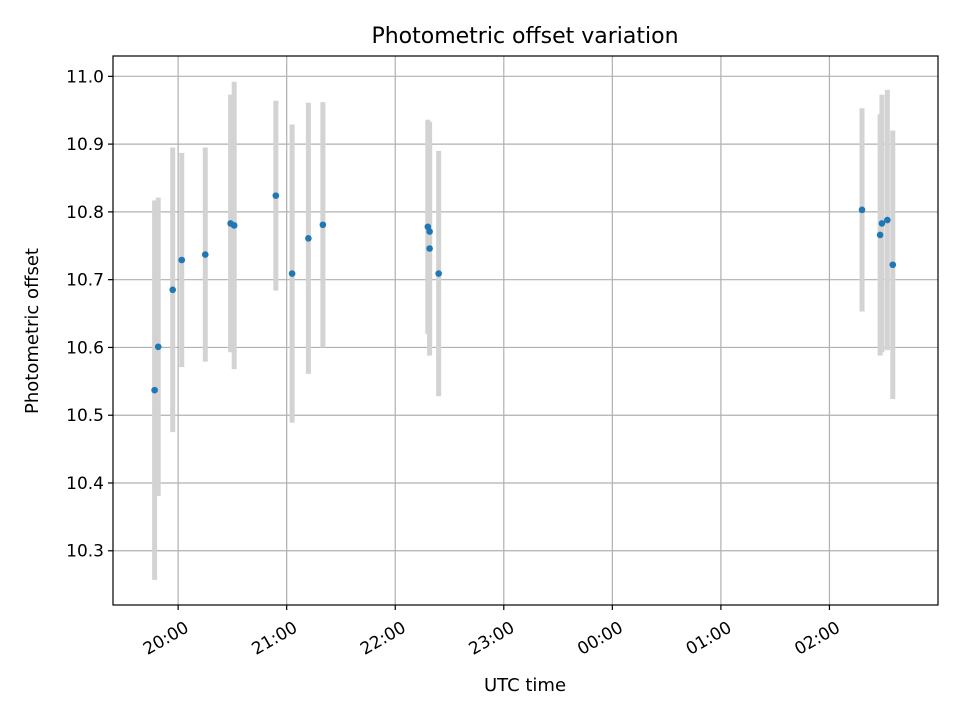 The height and width of the screenshot is (720, 960). I want to click on chart-title: Photometric offset variation, so click(524, 36).